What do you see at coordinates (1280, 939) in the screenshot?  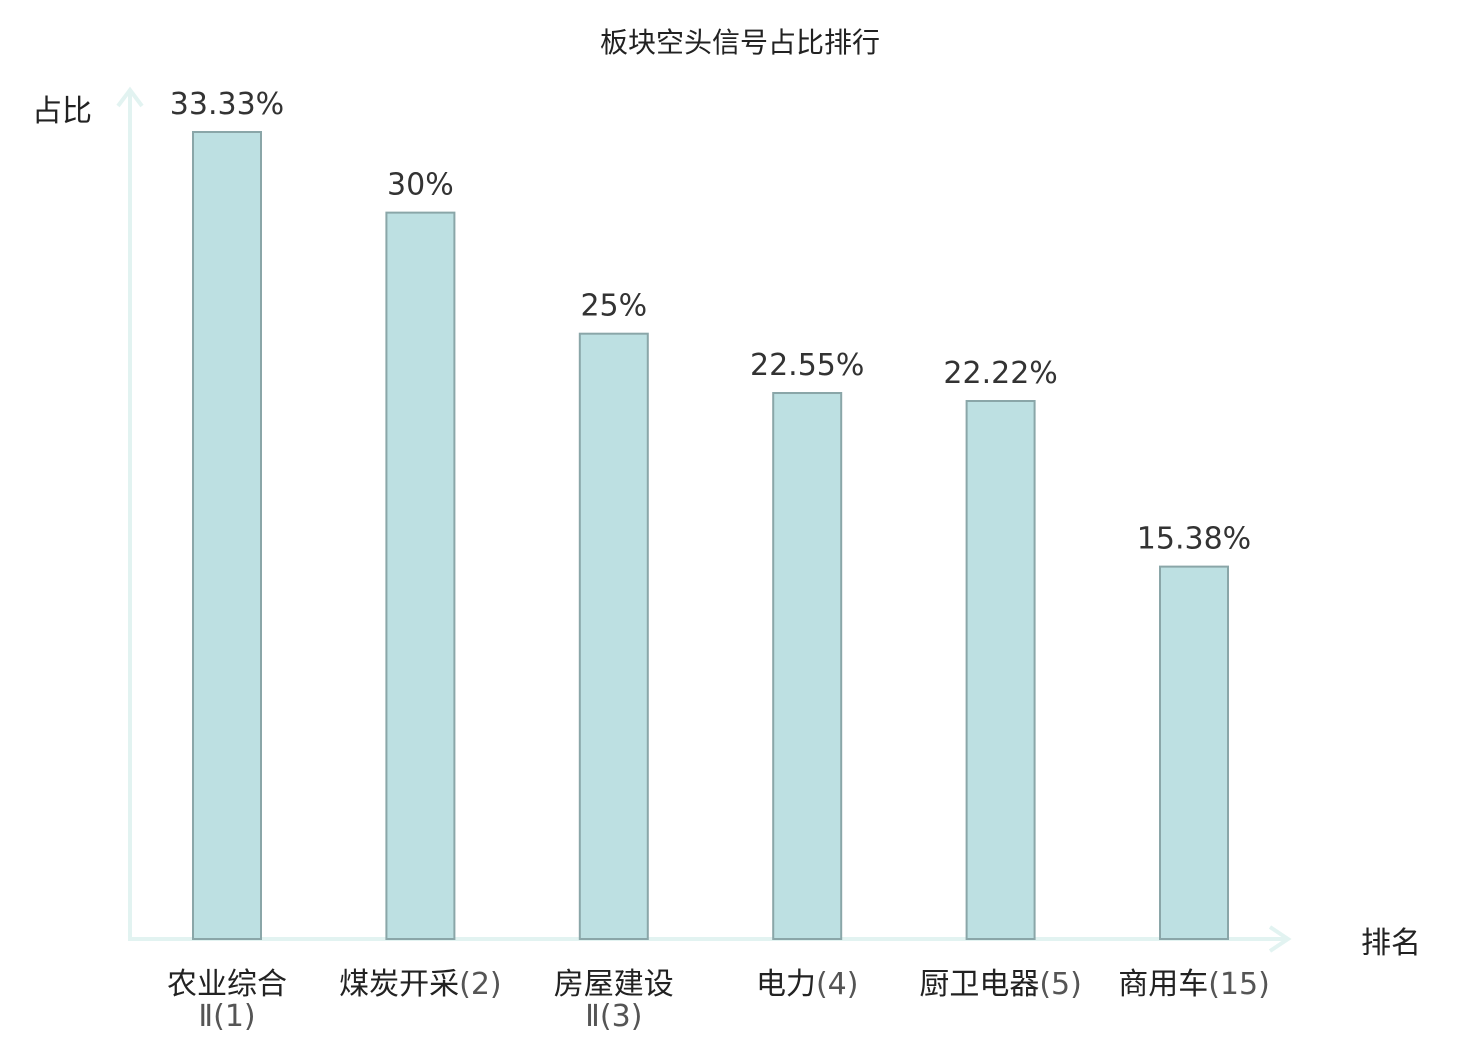 I see `x-axis-arrow` at bounding box center [1280, 939].